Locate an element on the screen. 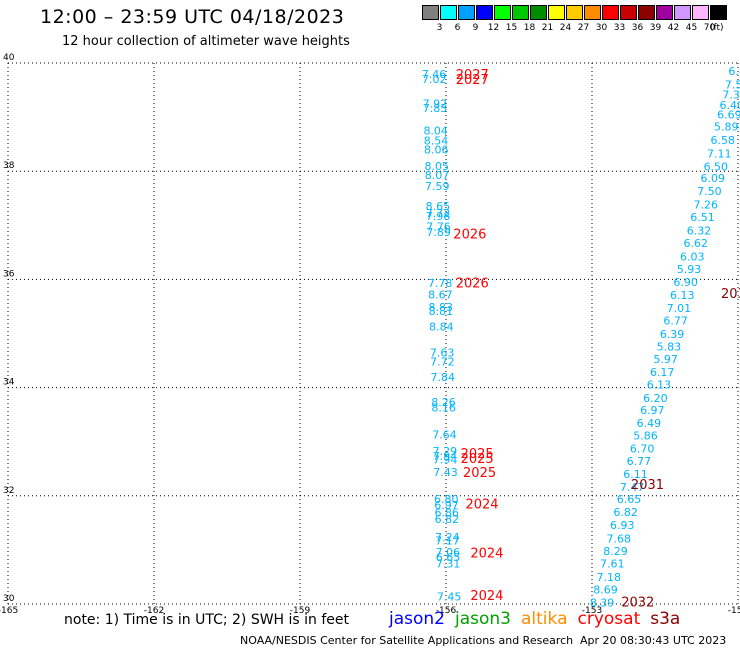 The image size is (740, 650). legend-label: 9 is located at coordinates (475, 28).